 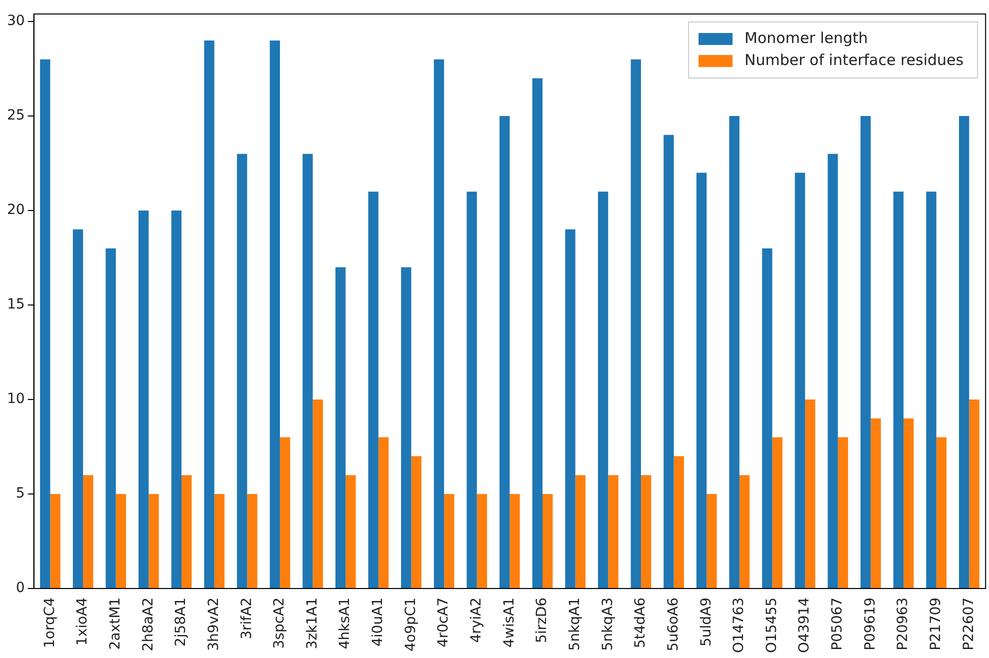 I want to click on x-tick-label: P21709, so click(x=936, y=623).